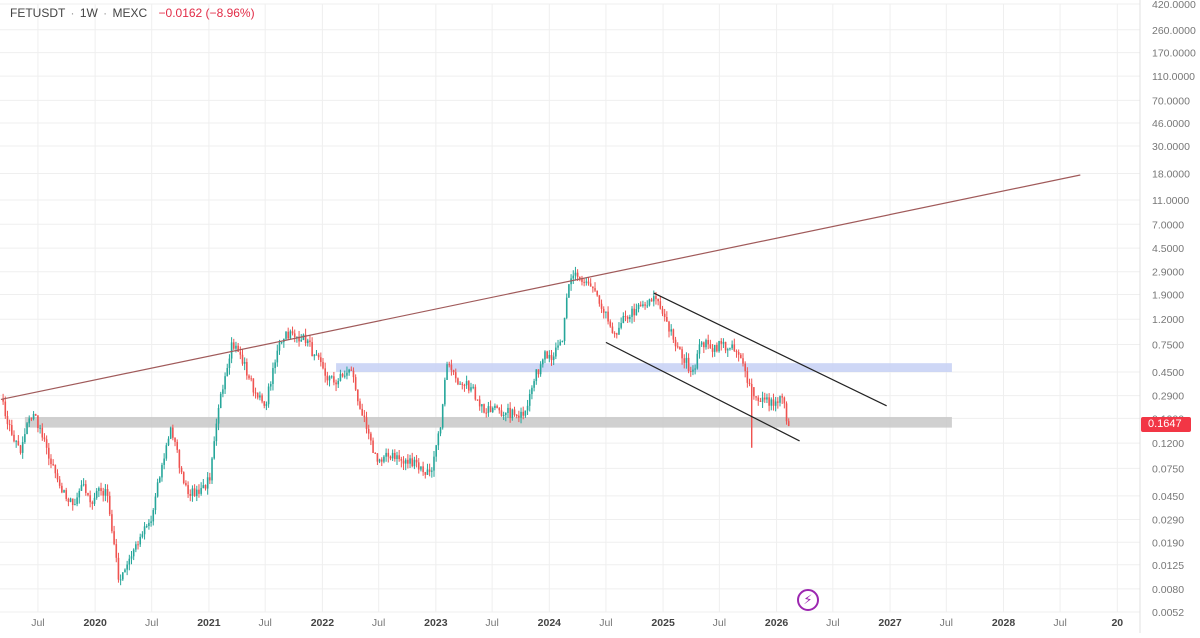 Image resolution: width=1200 pixels, height=638 pixels. Describe the element at coordinates (644, 367) in the screenshot. I see `resistance-zone-blue` at that location.